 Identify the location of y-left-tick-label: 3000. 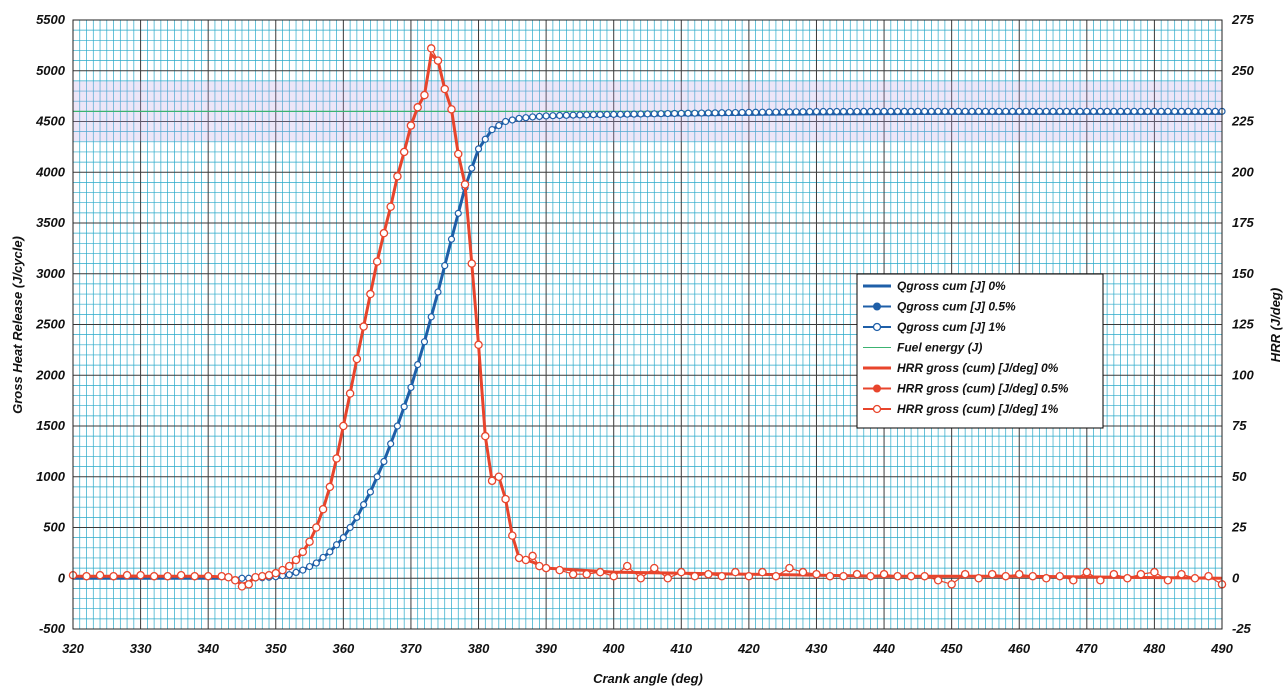
(51, 273).